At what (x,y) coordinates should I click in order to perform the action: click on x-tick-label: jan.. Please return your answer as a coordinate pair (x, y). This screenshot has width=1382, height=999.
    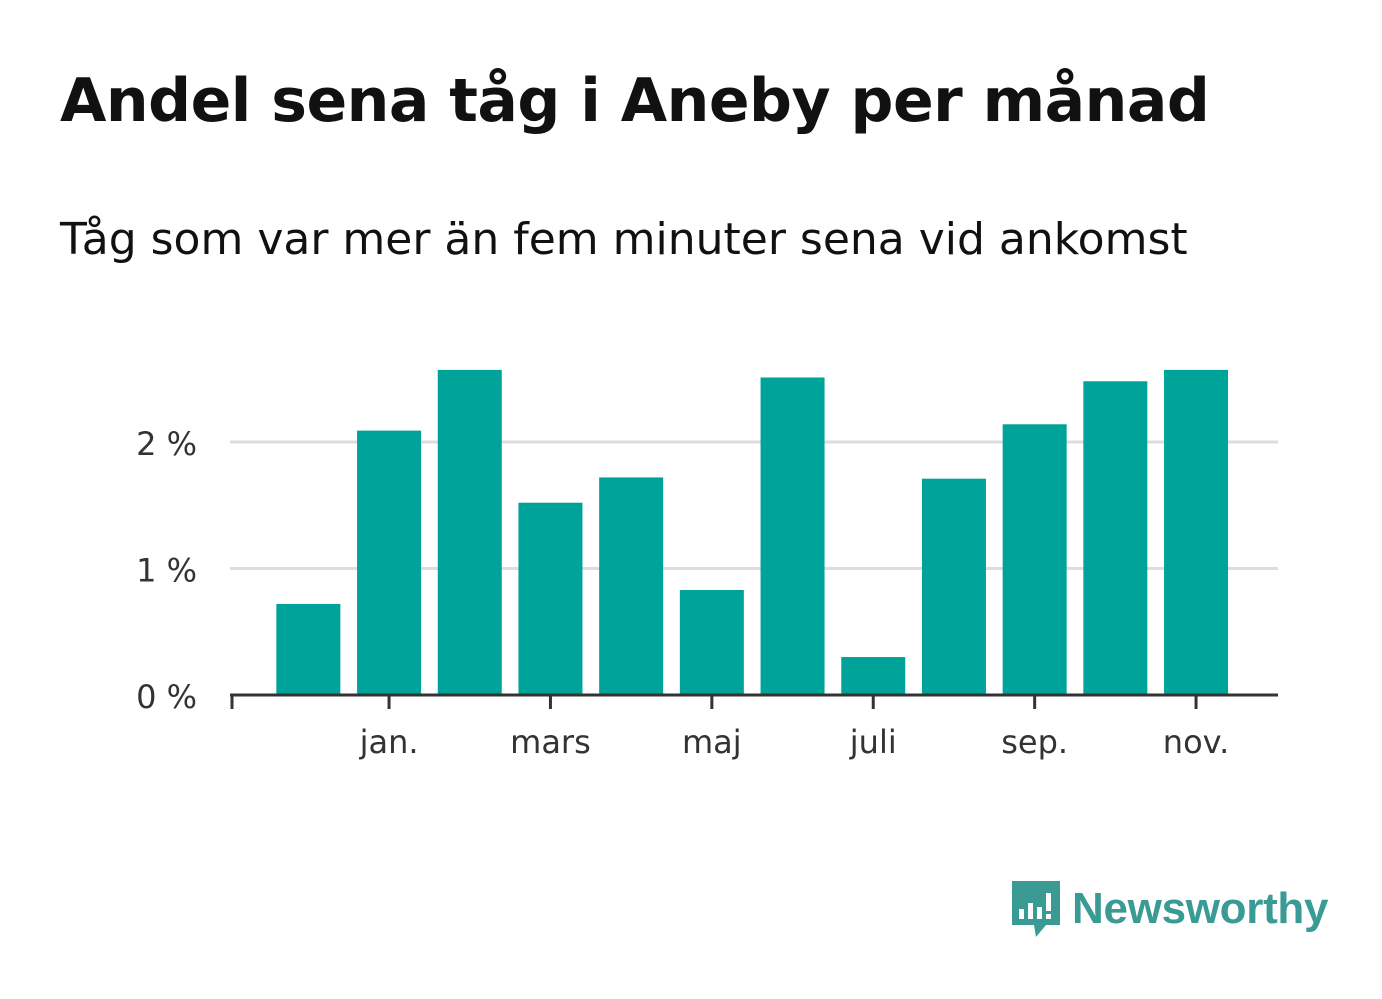
    Looking at the image, I should click on (389, 742).